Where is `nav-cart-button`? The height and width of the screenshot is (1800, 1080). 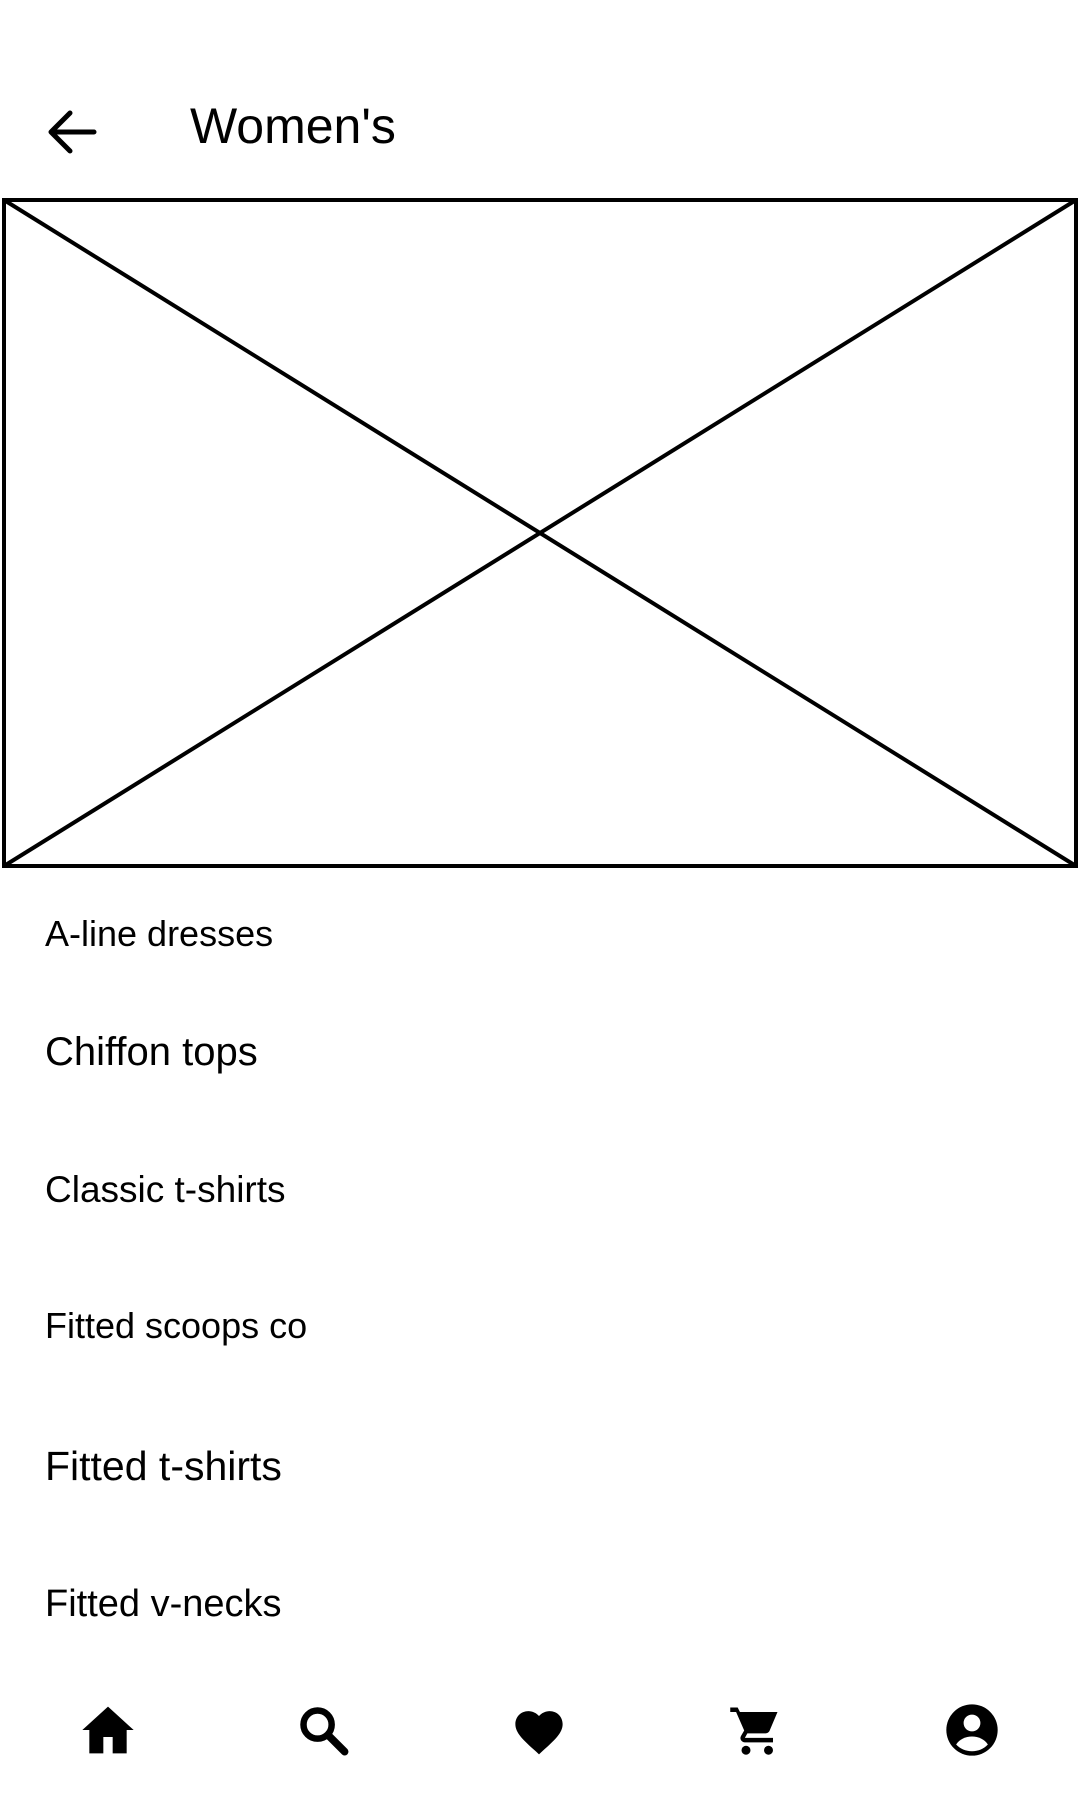
nav-cart-button is located at coordinates (755, 1730).